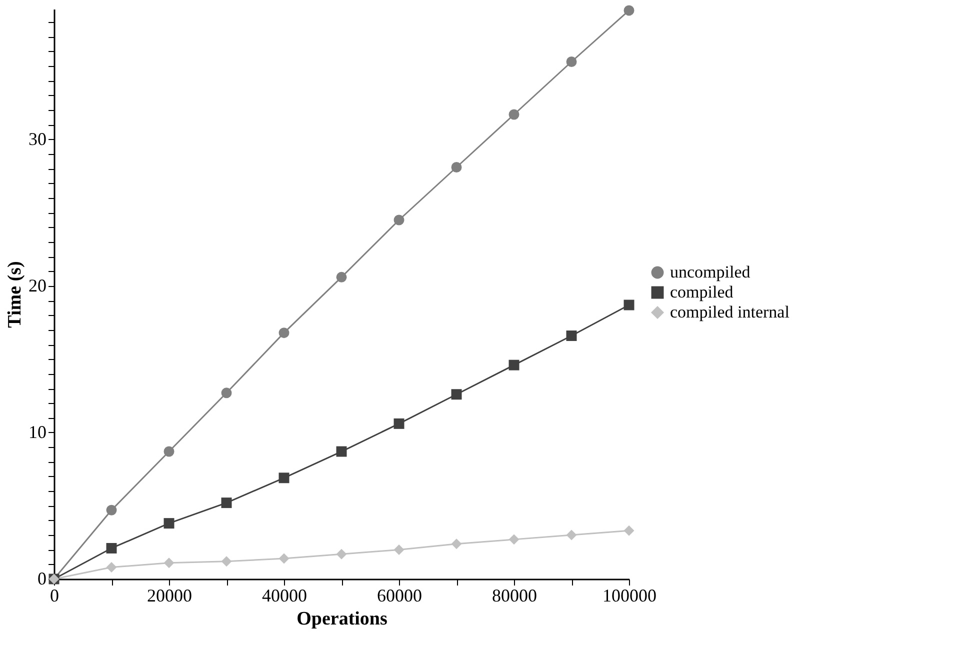  I want to click on y-axis-title: Time (s), so click(15, 294).